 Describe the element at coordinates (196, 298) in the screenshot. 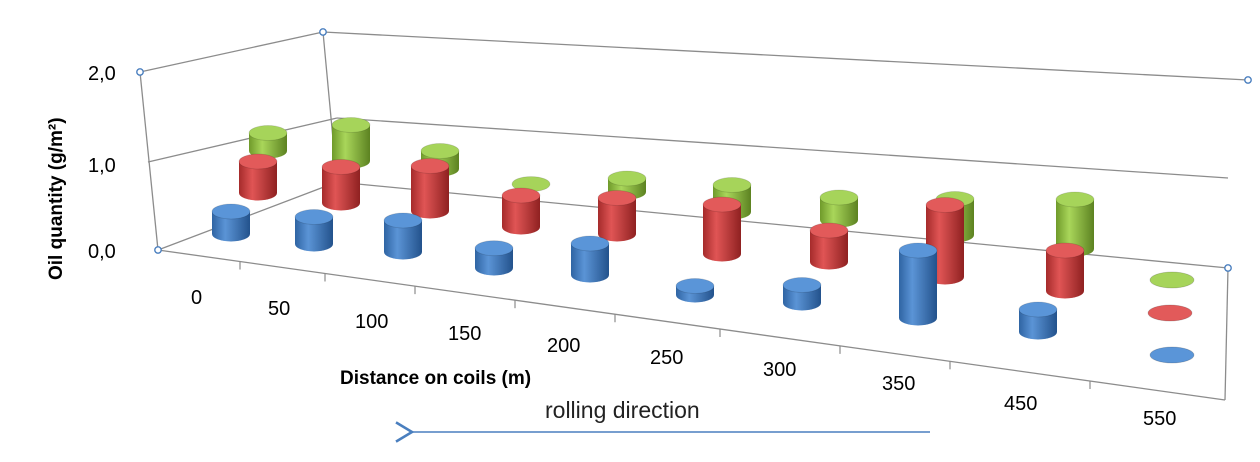

I see `x-tick-label: 0` at that location.